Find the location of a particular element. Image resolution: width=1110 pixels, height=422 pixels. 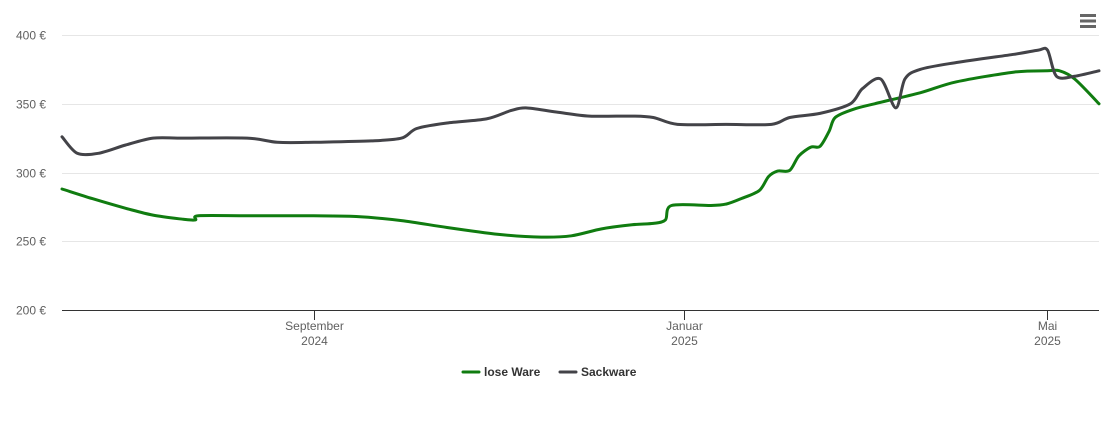

y-axis-ticks: 200 € 250 € 300 € 350 € 400 € is located at coordinates (31, 173).